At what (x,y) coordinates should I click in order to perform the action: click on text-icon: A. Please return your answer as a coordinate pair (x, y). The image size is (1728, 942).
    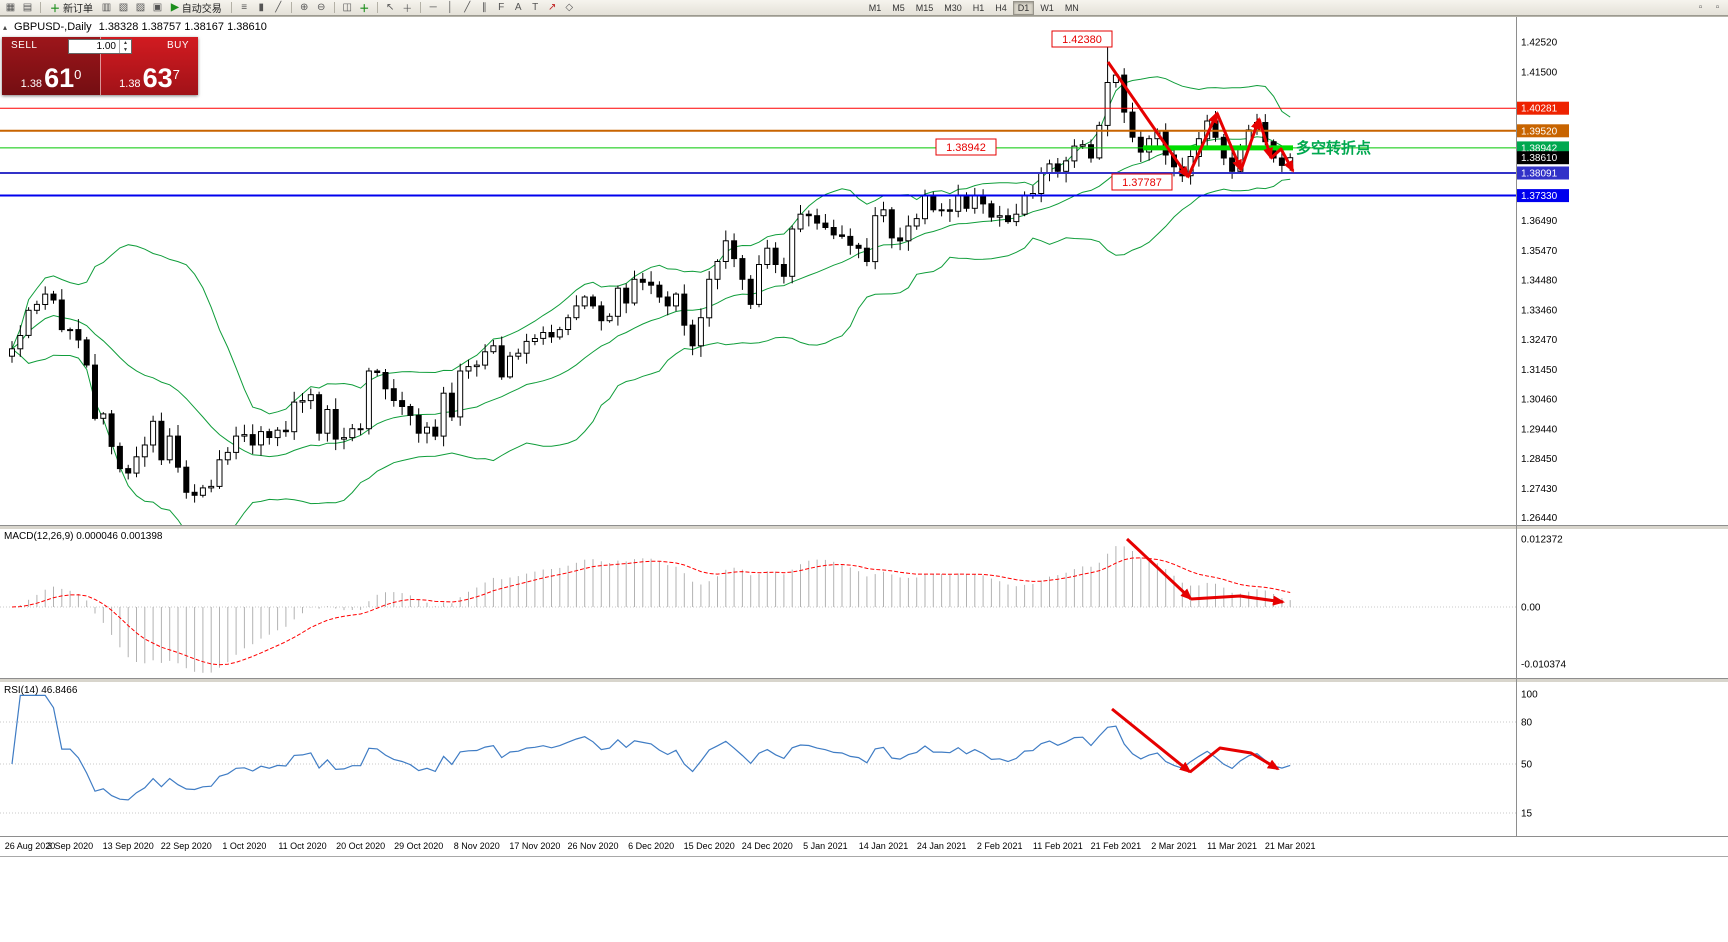
    Looking at the image, I should click on (518, 7).